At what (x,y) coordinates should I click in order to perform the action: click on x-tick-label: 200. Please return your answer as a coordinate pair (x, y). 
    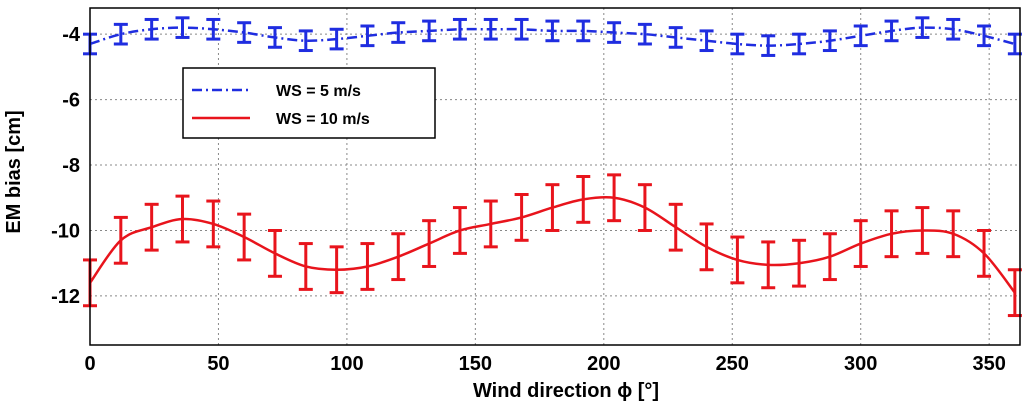
    Looking at the image, I should click on (603, 364).